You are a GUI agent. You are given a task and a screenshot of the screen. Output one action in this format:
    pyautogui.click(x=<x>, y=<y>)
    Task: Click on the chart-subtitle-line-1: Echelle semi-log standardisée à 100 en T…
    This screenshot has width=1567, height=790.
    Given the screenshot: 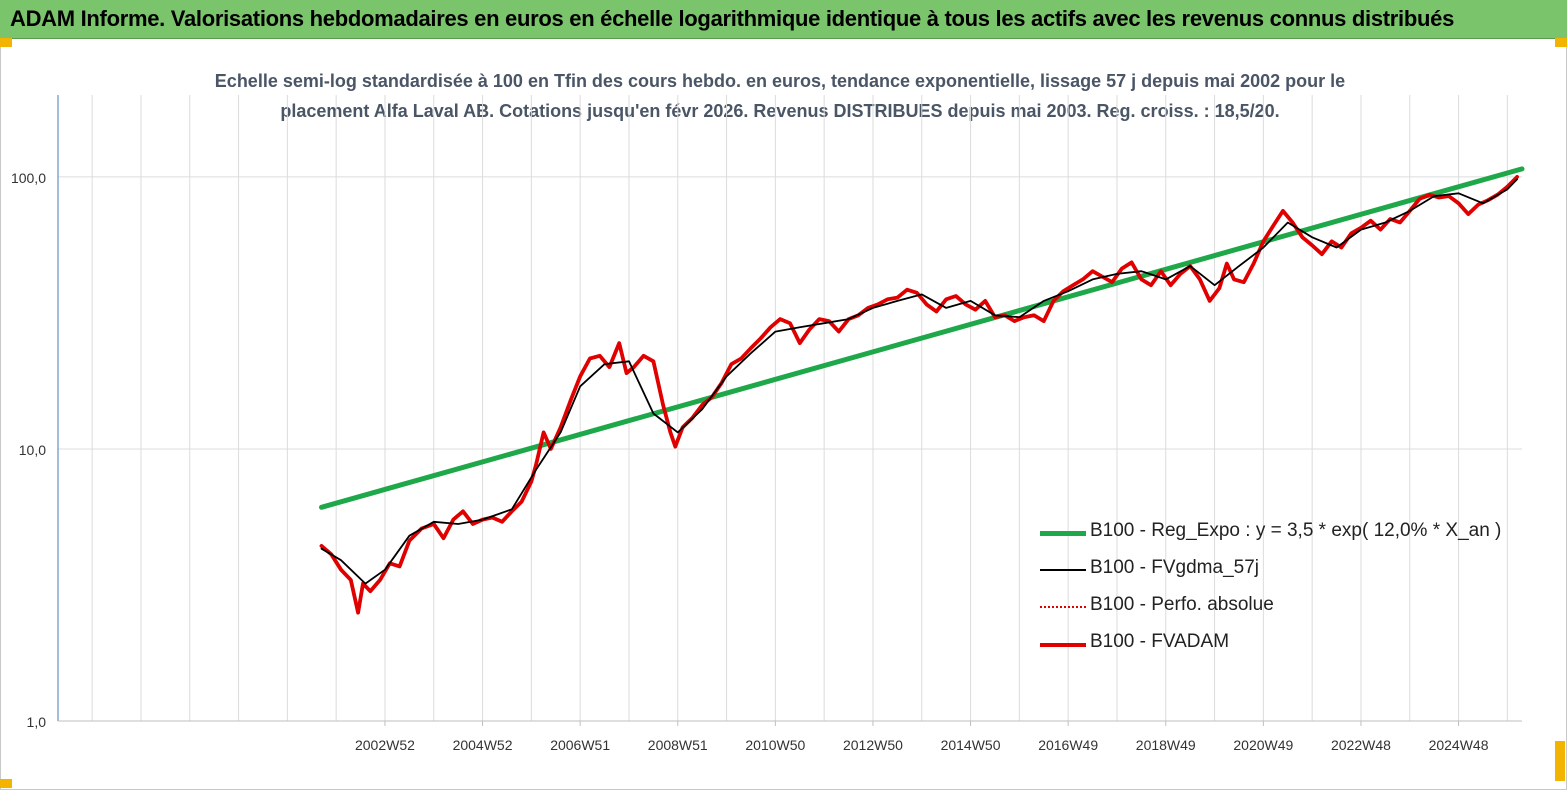 What is the action you would take?
    pyautogui.click(x=780, y=81)
    